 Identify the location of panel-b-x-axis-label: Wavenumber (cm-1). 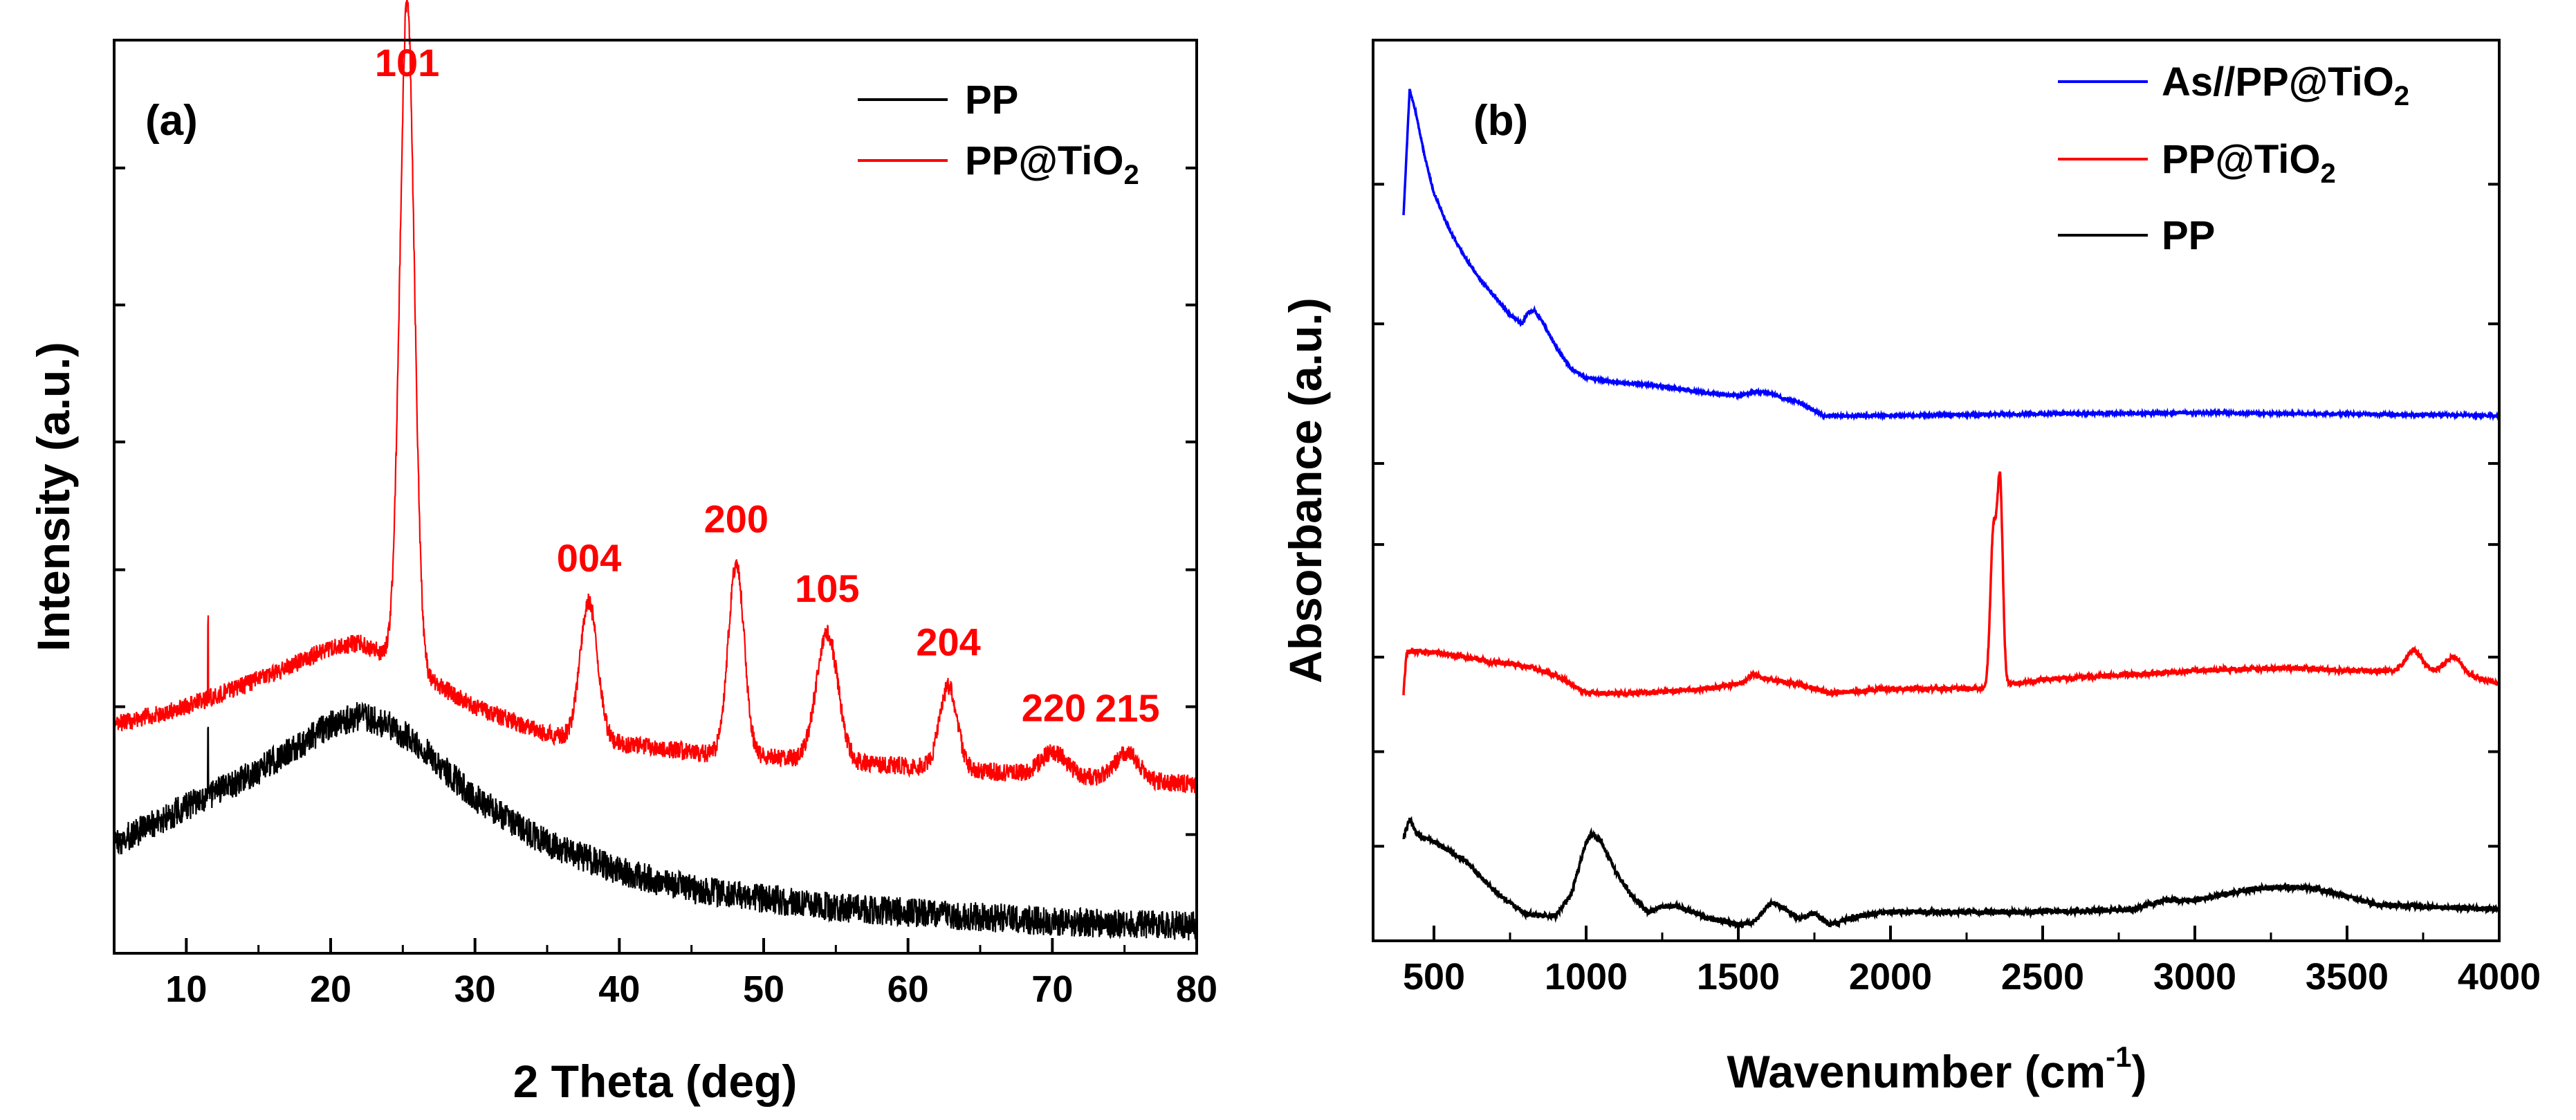
(1936, 1069).